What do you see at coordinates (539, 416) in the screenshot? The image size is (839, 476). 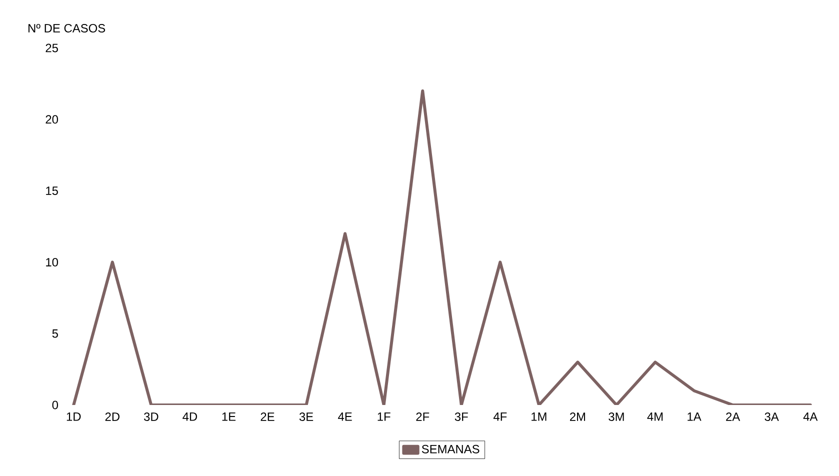 I see `x-tick-label: 1M` at bounding box center [539, 416].